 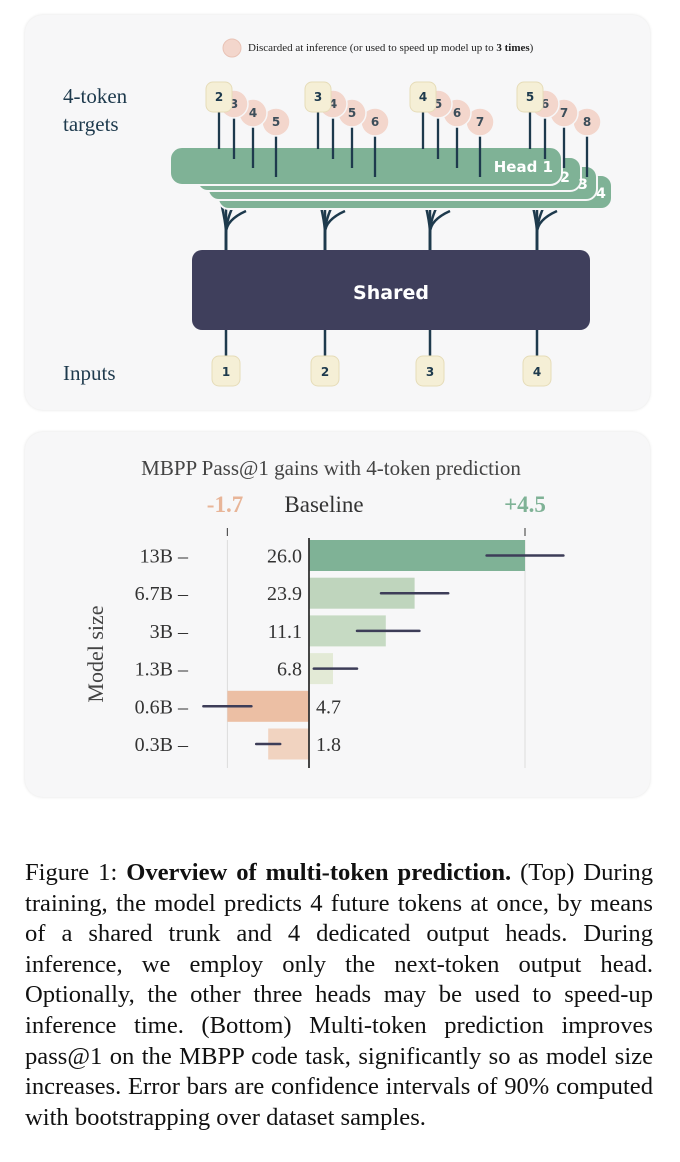 What do you see at coordinates (328, 745) in the screenshot?
I see `baseline-value-label: 1.8` at bounding box center [328, 745].